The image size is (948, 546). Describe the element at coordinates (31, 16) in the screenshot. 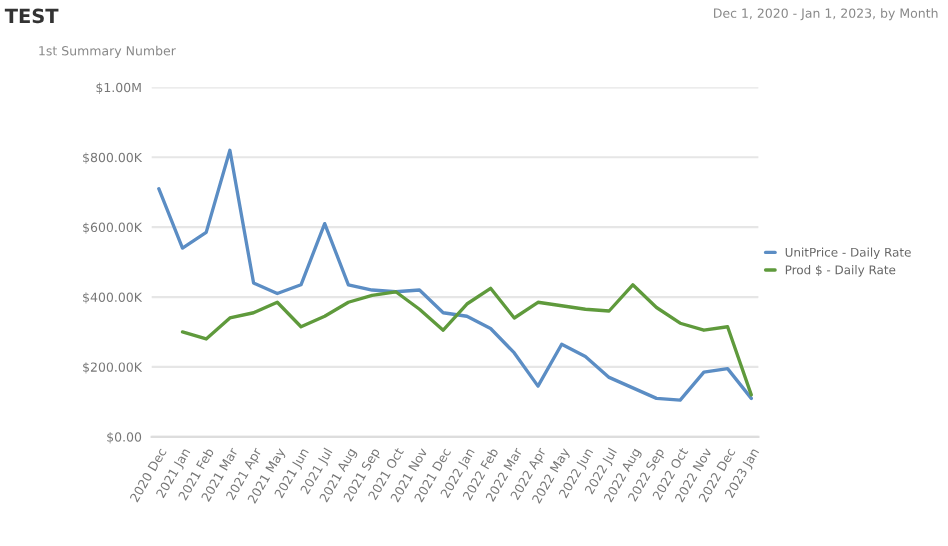

I see `chart-title: TEST` at that location.